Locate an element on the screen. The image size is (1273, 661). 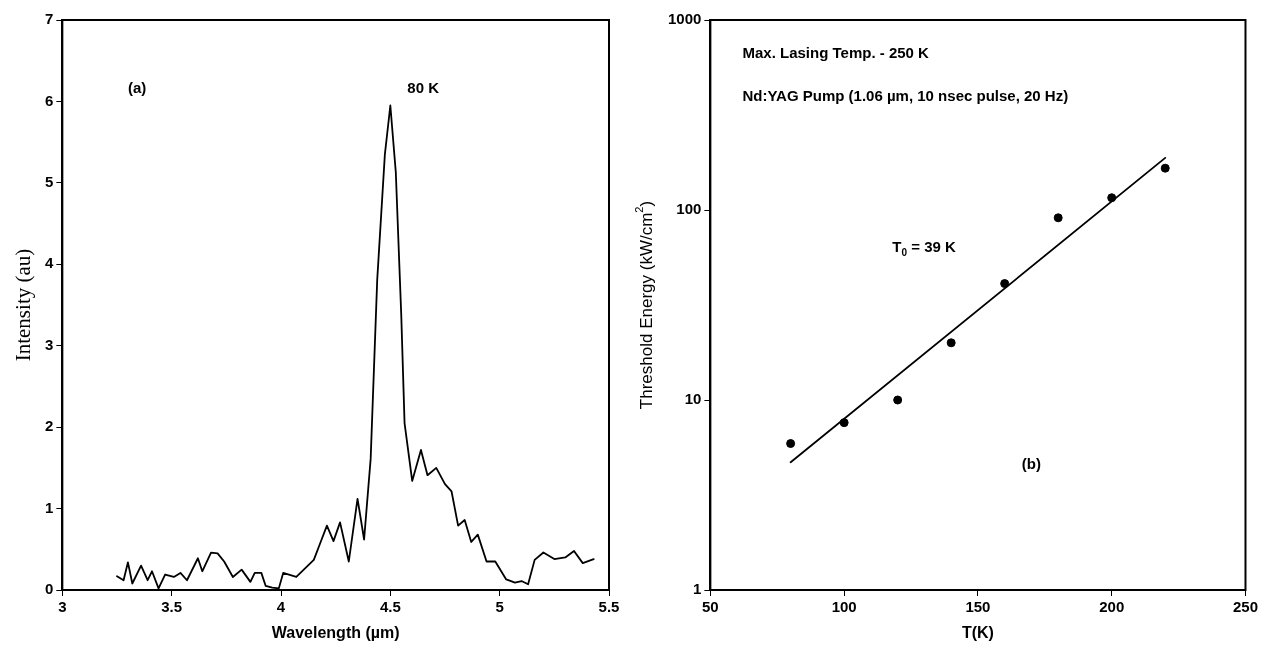
annotation: (b) is located at coordinates (1031, 463).